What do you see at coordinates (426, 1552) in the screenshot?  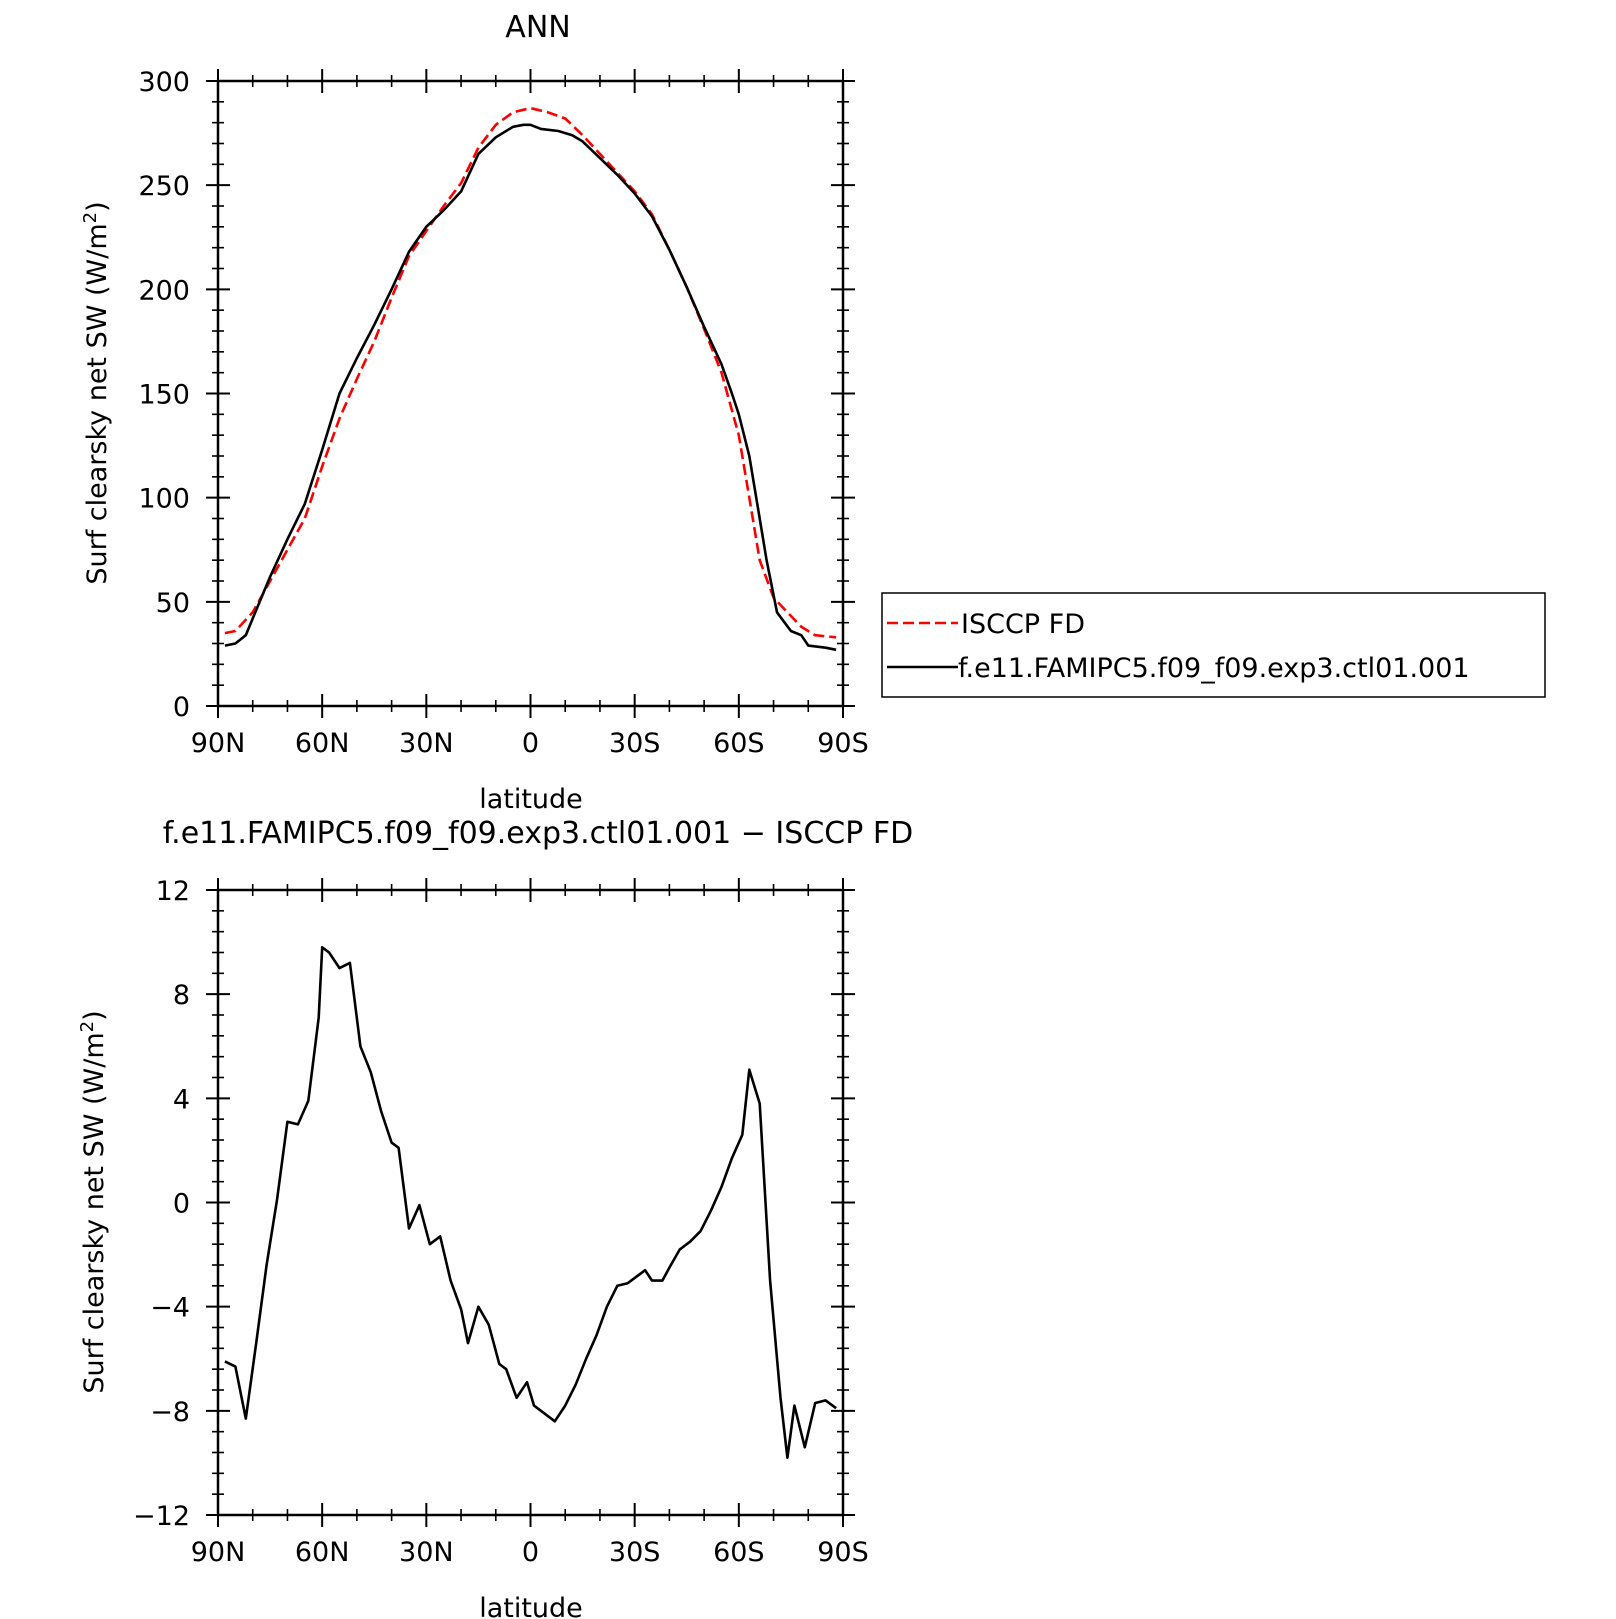 I see `bottom-xtick-label: 30N` at bounding box center [426, 1552].